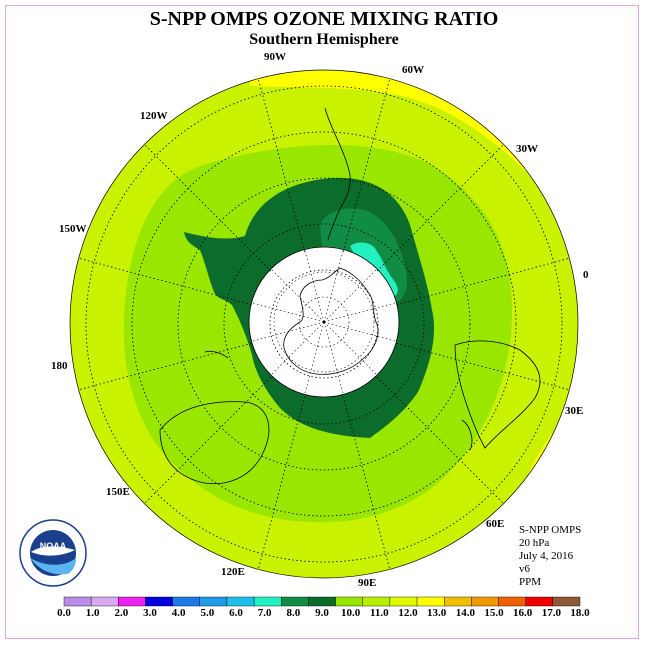 This screenshot has height=648, width=648. What do you see at coordinates (92, 613) in the screenshot?
I see `colorbar-tick-label: 1.0` at bounding box center [92, 613].